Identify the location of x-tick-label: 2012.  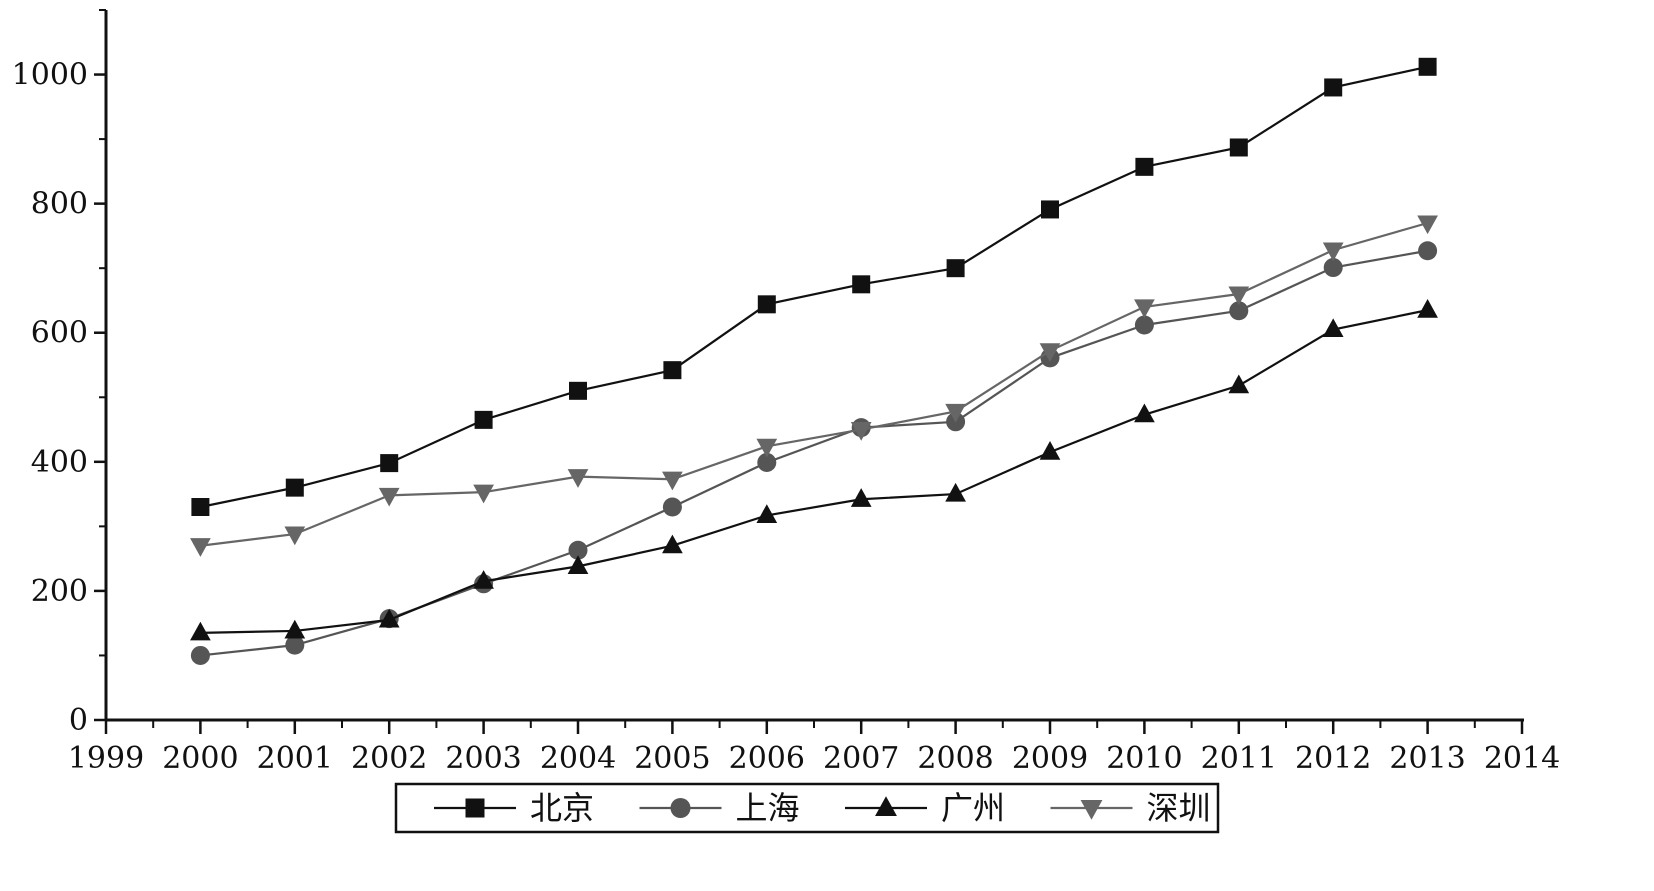
(1333, 758).